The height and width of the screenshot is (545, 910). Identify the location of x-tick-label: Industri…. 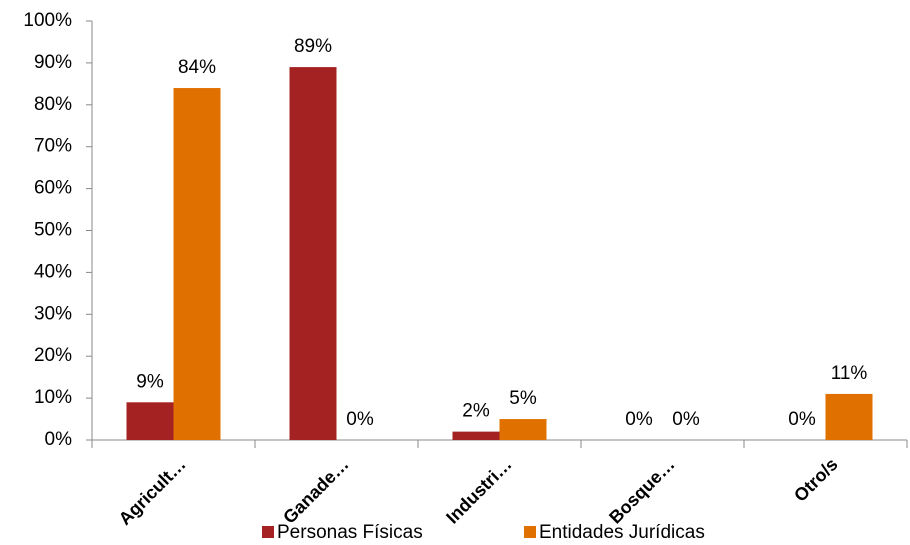
(479, 491).